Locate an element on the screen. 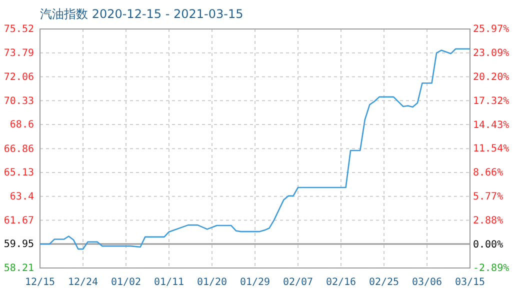 This screenshot has height=300, width=520. y2-tick-label: 23.09% is located at coordinates (491, 54).